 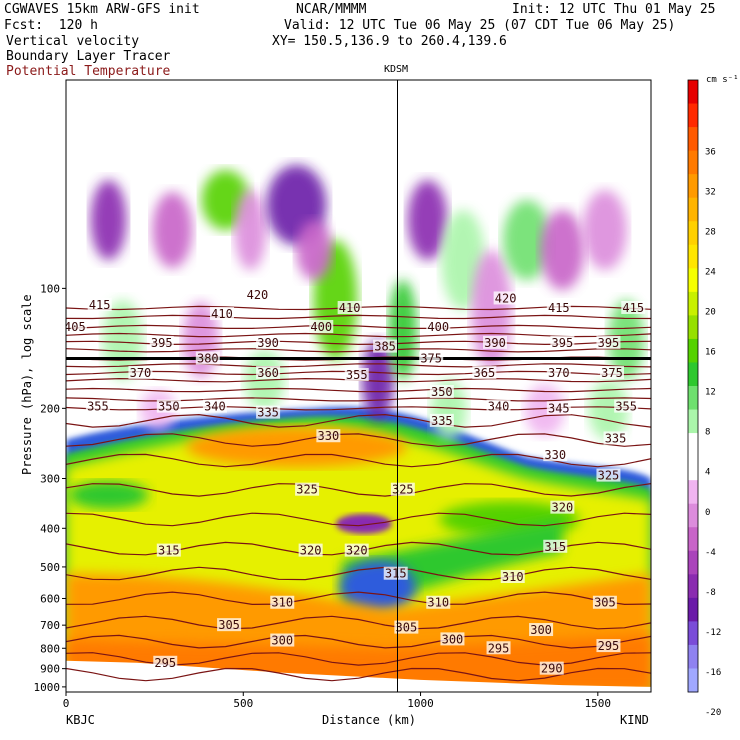 What do you see at coordinates (485, 373) in the screenshot?
I see `theta-label-21: 365` at bounding box center [485, 373].